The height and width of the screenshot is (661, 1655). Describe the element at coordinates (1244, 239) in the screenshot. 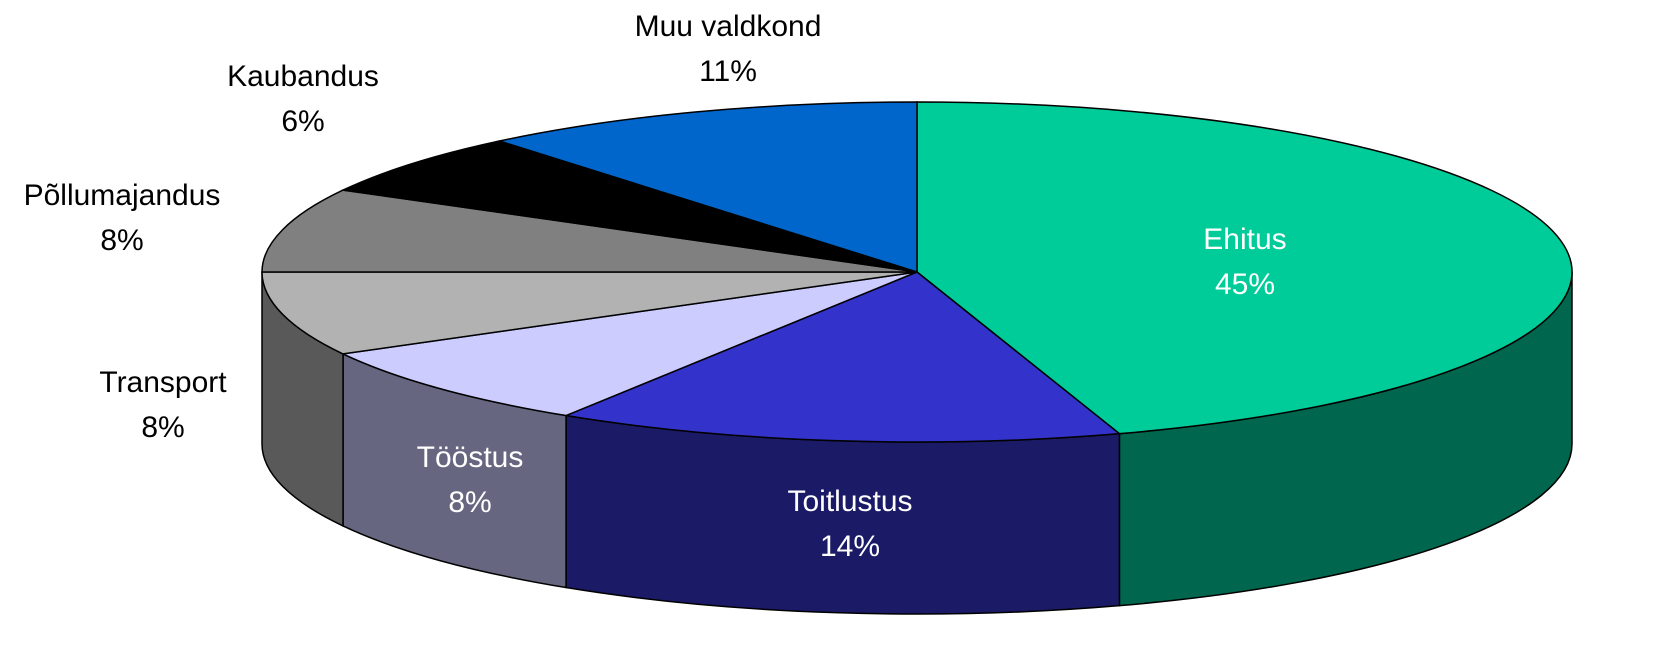

I see `slice-label: Ehitus` at that location.